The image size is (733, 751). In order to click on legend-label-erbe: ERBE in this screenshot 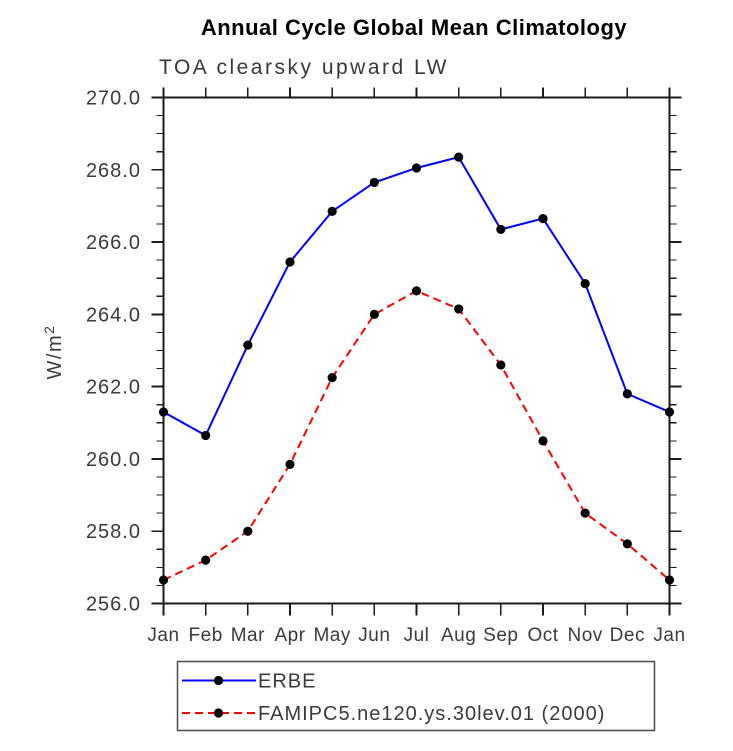, I will do `click(287, 682)`.